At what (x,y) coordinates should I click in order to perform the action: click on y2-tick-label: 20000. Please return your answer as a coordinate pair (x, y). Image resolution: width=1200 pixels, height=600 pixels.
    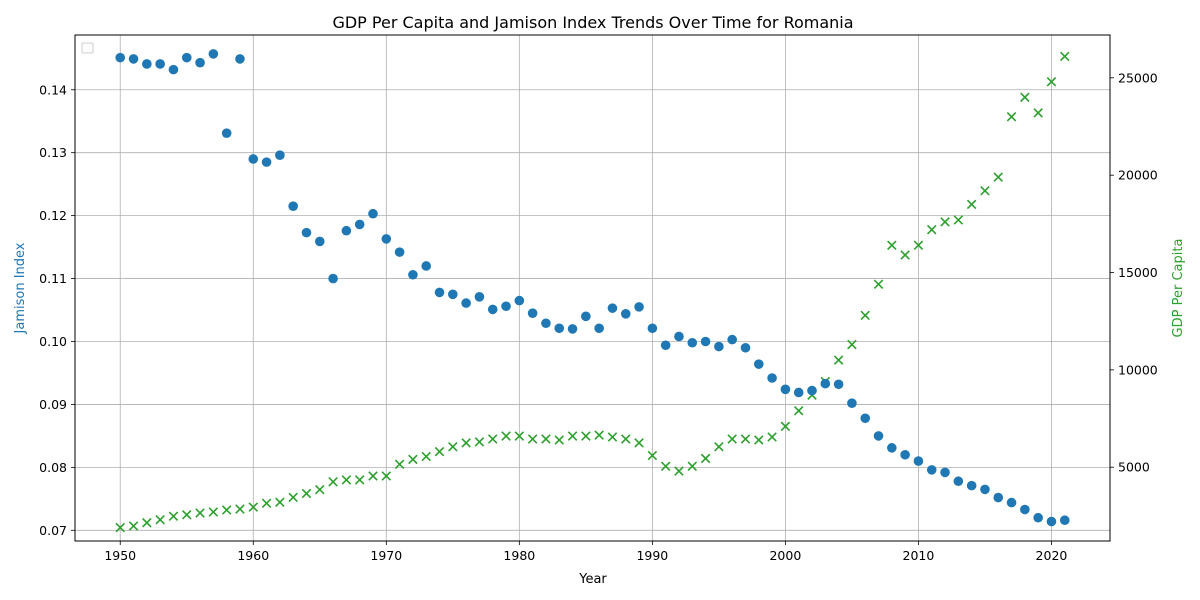
    Looking at the image, I should click on (1138, 175).